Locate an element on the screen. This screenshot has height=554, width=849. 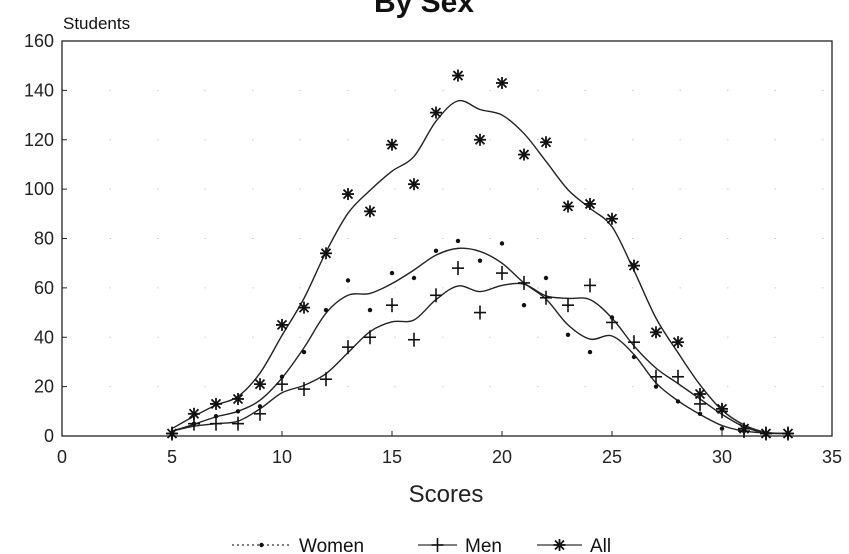
legend-item-all: All is located at coordinates (574, 545).